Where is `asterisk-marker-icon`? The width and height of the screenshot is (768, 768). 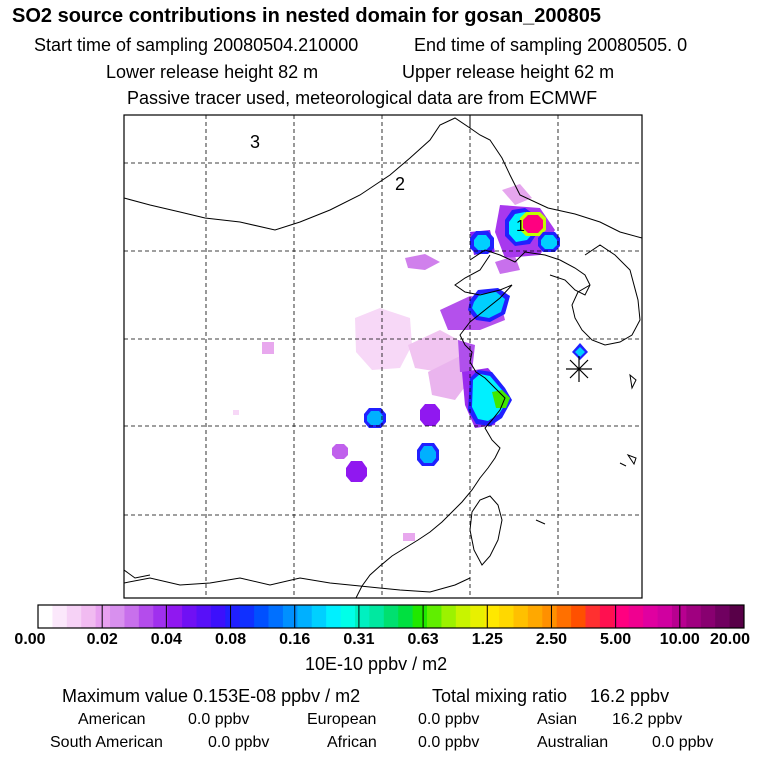
asterisk-marker-icon is located at coordinates (579, 369).